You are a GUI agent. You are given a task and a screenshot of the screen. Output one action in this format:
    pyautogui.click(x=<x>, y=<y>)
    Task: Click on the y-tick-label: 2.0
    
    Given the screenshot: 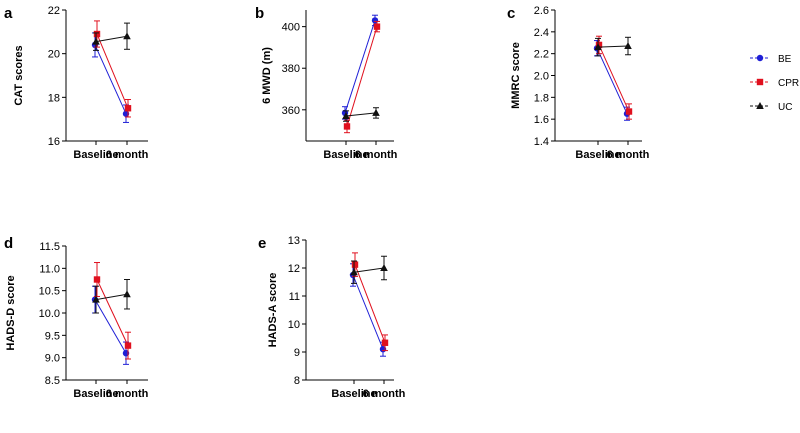 What is the action you would take?
    pyautogui.click(x=541, y=77)
    